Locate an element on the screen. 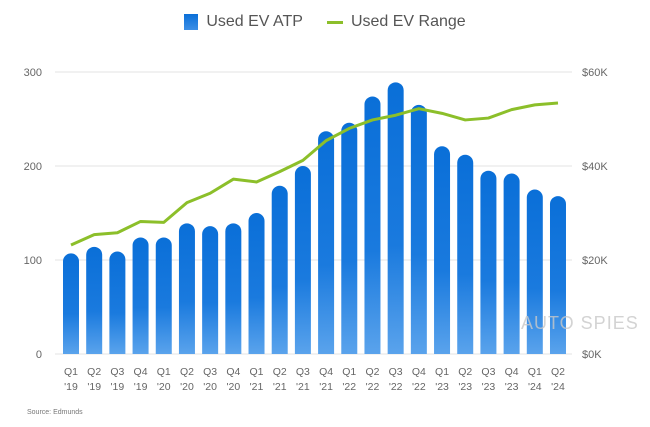 Image resolution: width=650 pixels, height=427 pixels. right-tick-label: $0K is located at coordinates (592, 355).